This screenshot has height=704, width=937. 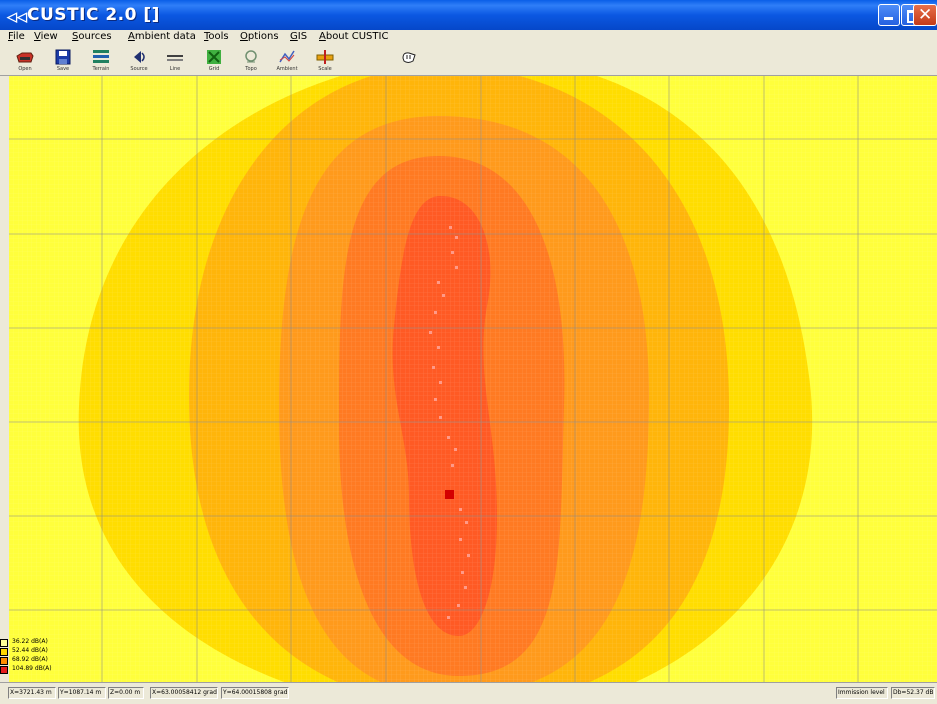 What do you see at coordinates (63, 57) in the screenshot?
I see `save-disk-icon` at bounding box center [63, 57].